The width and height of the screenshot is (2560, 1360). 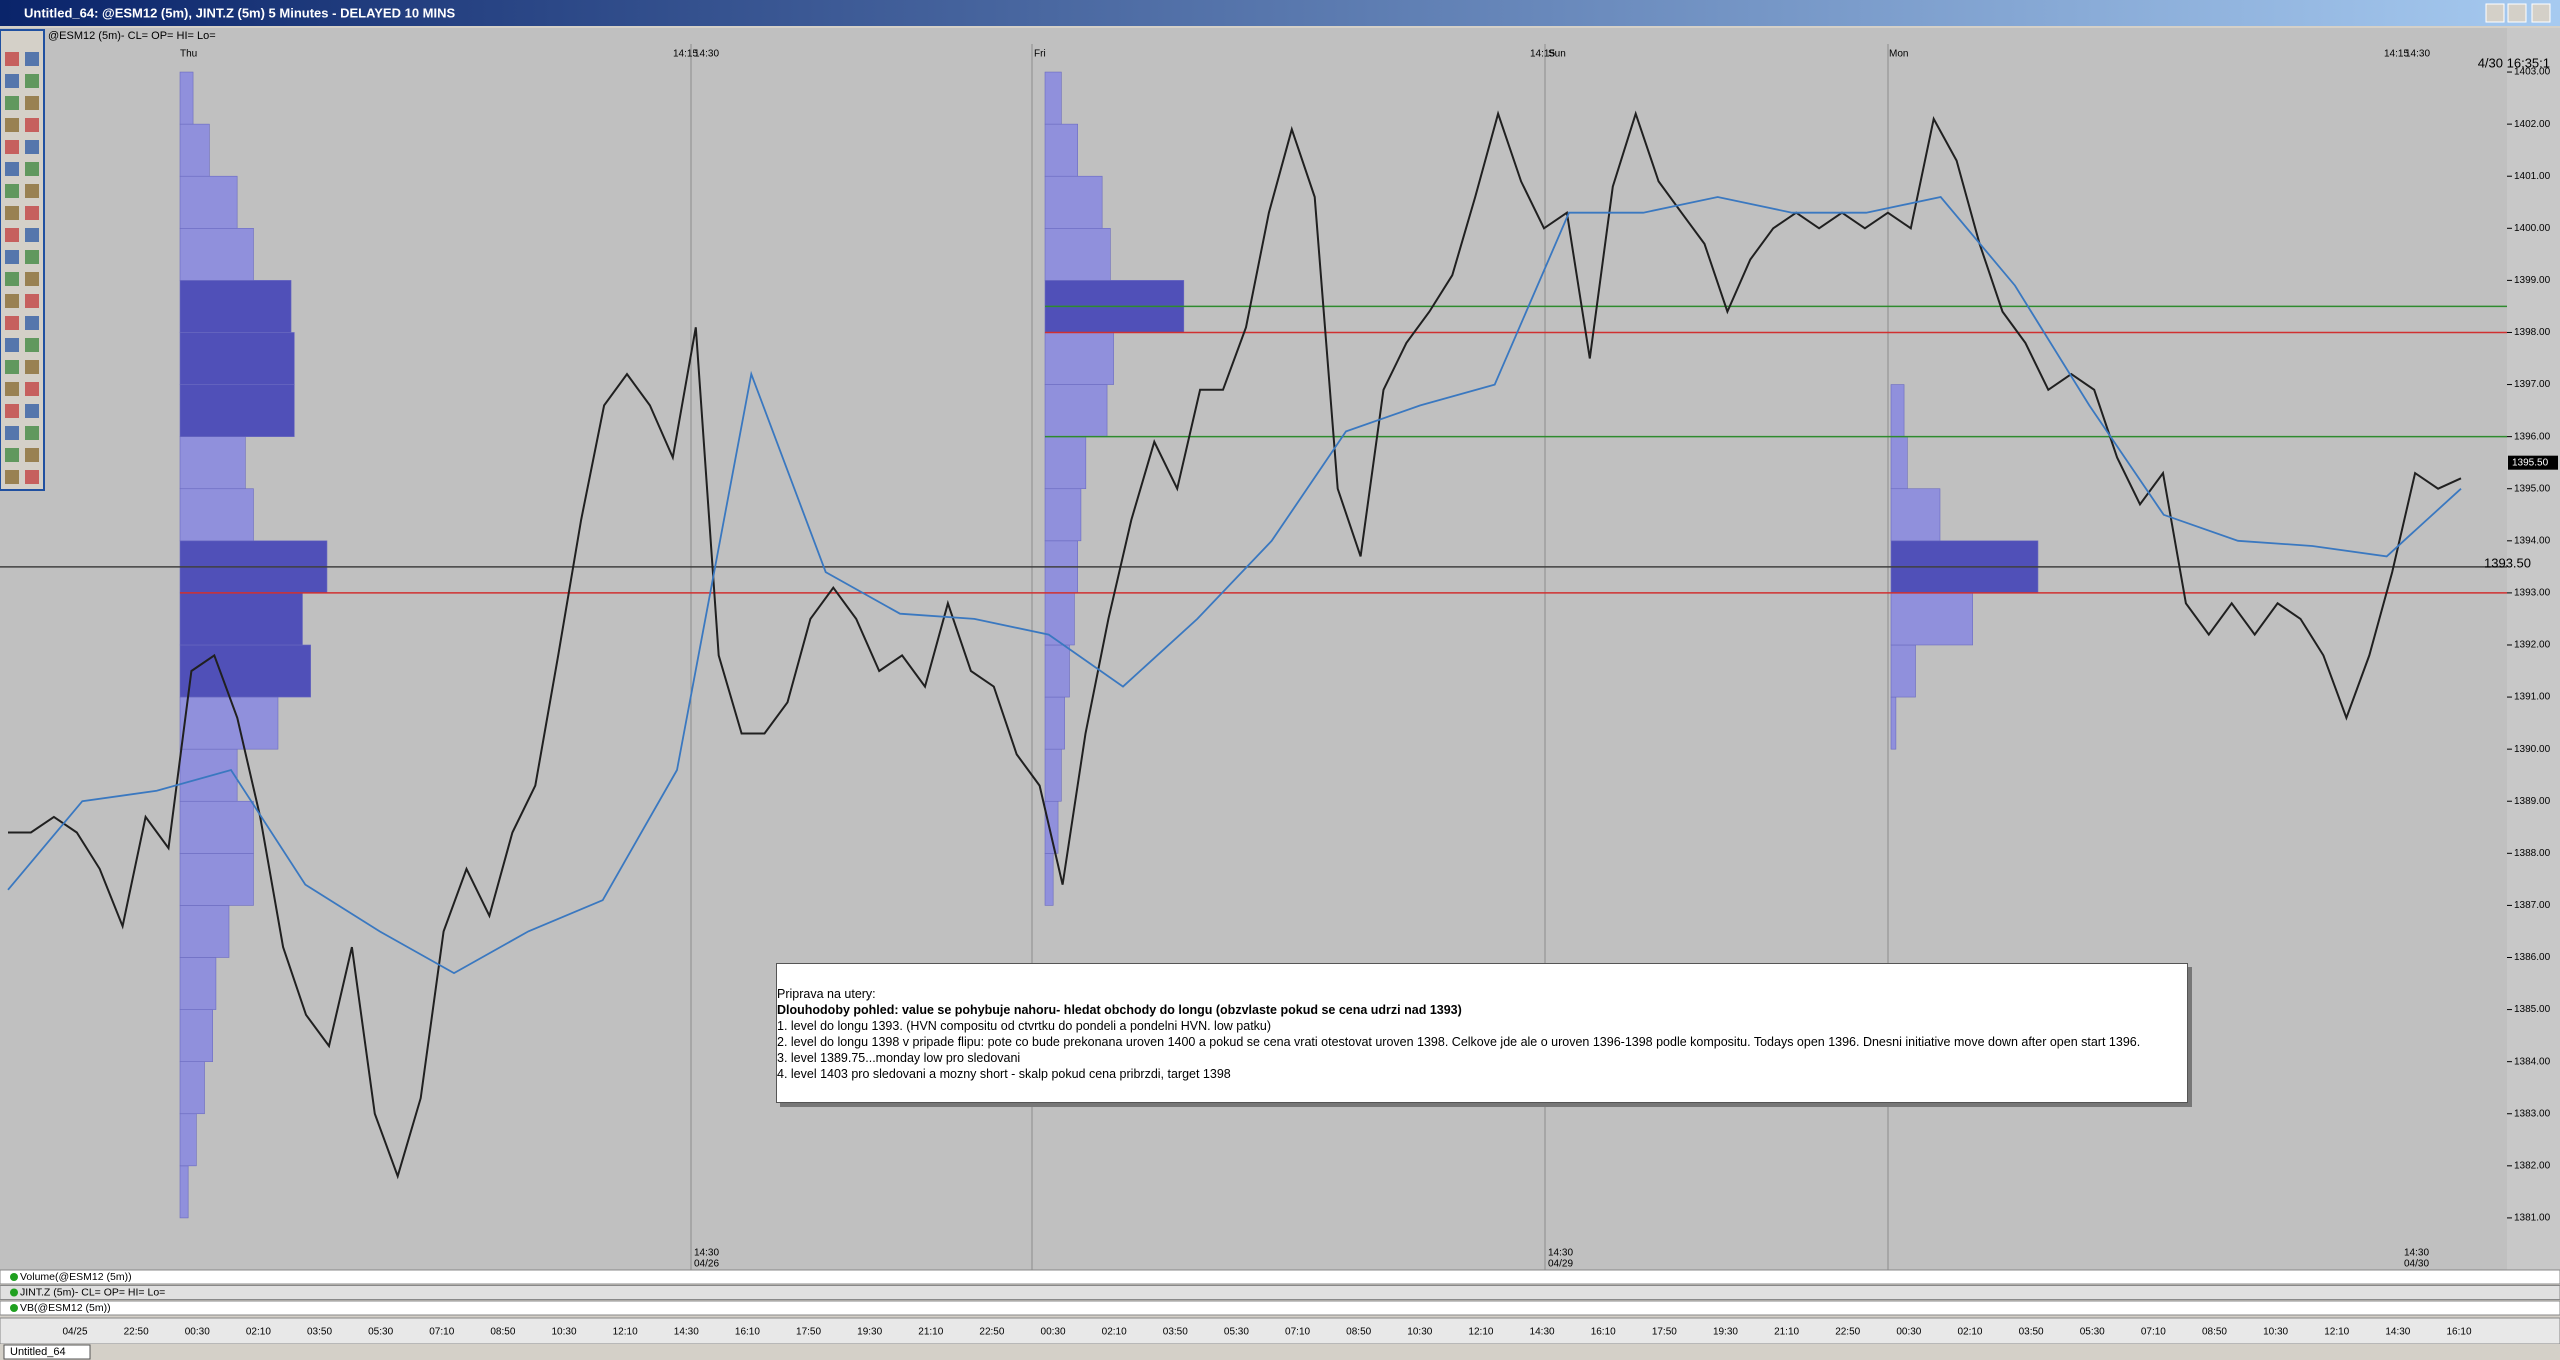 What do you see at coordinates (1560, 1264) in the screenshot?
I see `date-marker-date: 04/29` at bounding box center [1560, 1264].